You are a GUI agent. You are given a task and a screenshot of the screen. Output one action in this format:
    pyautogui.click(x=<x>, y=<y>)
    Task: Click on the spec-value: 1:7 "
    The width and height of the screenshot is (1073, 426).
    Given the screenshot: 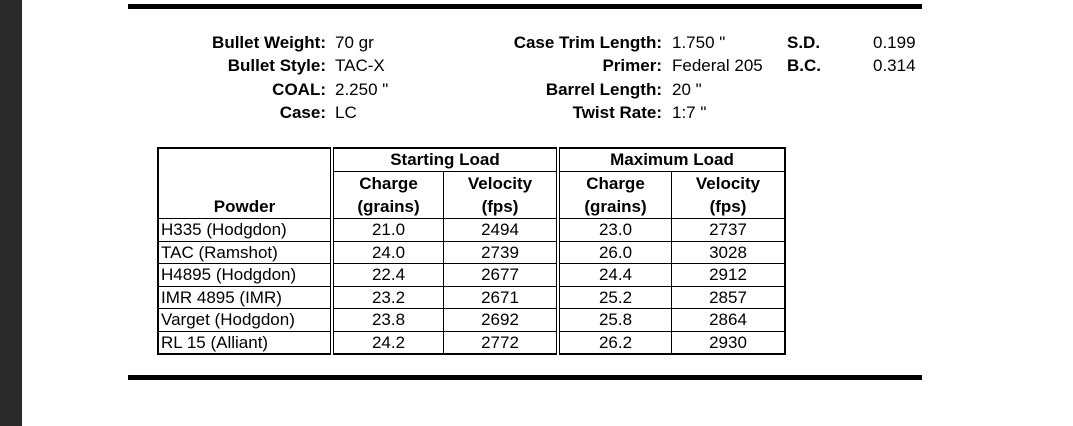 What is the action you would take?
    pyautogui.click(x=689, y=112)
    